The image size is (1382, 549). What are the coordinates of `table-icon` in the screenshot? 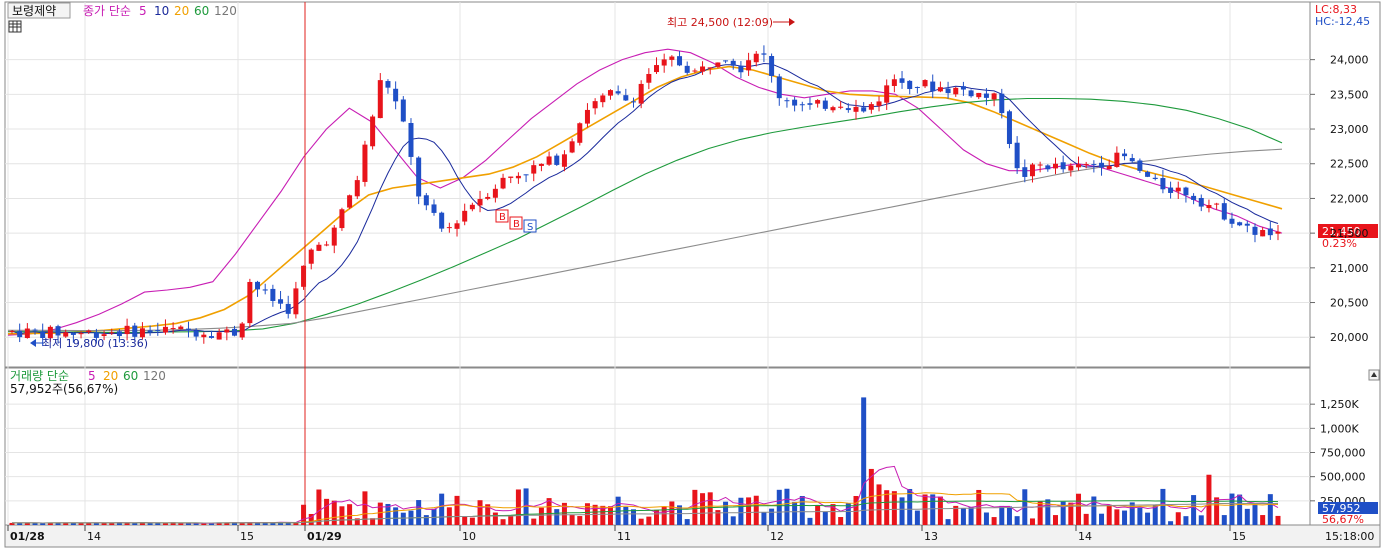 It's located at (15, 26).